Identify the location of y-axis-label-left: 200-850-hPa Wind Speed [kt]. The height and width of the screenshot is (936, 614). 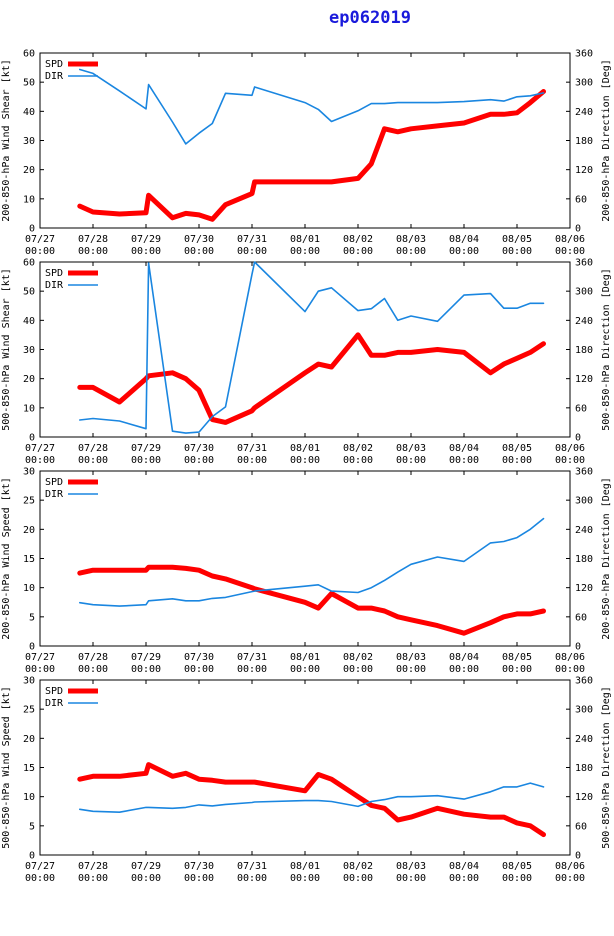
(6, 558).